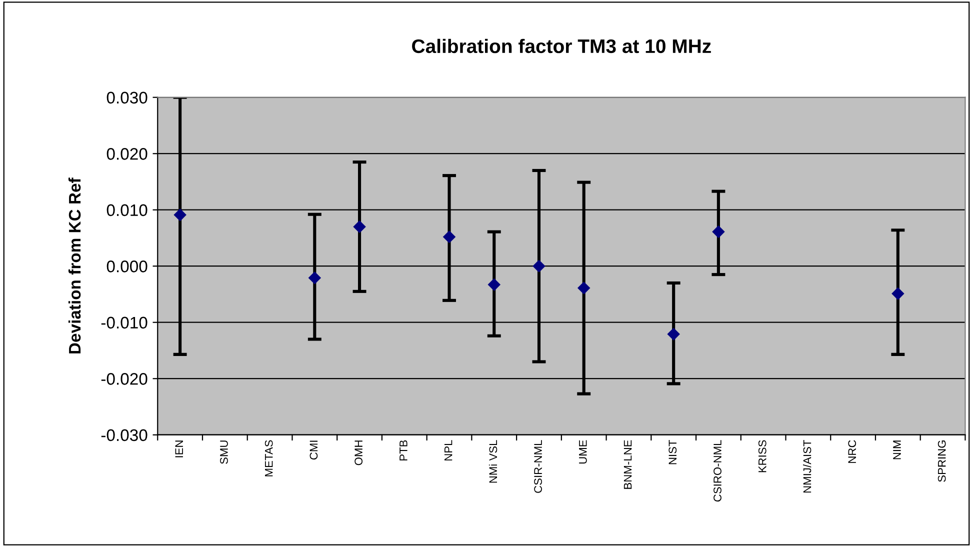 The image size is (973, 547). I want to click on x-tick-label: BNM-LNE, so click(628, 464).